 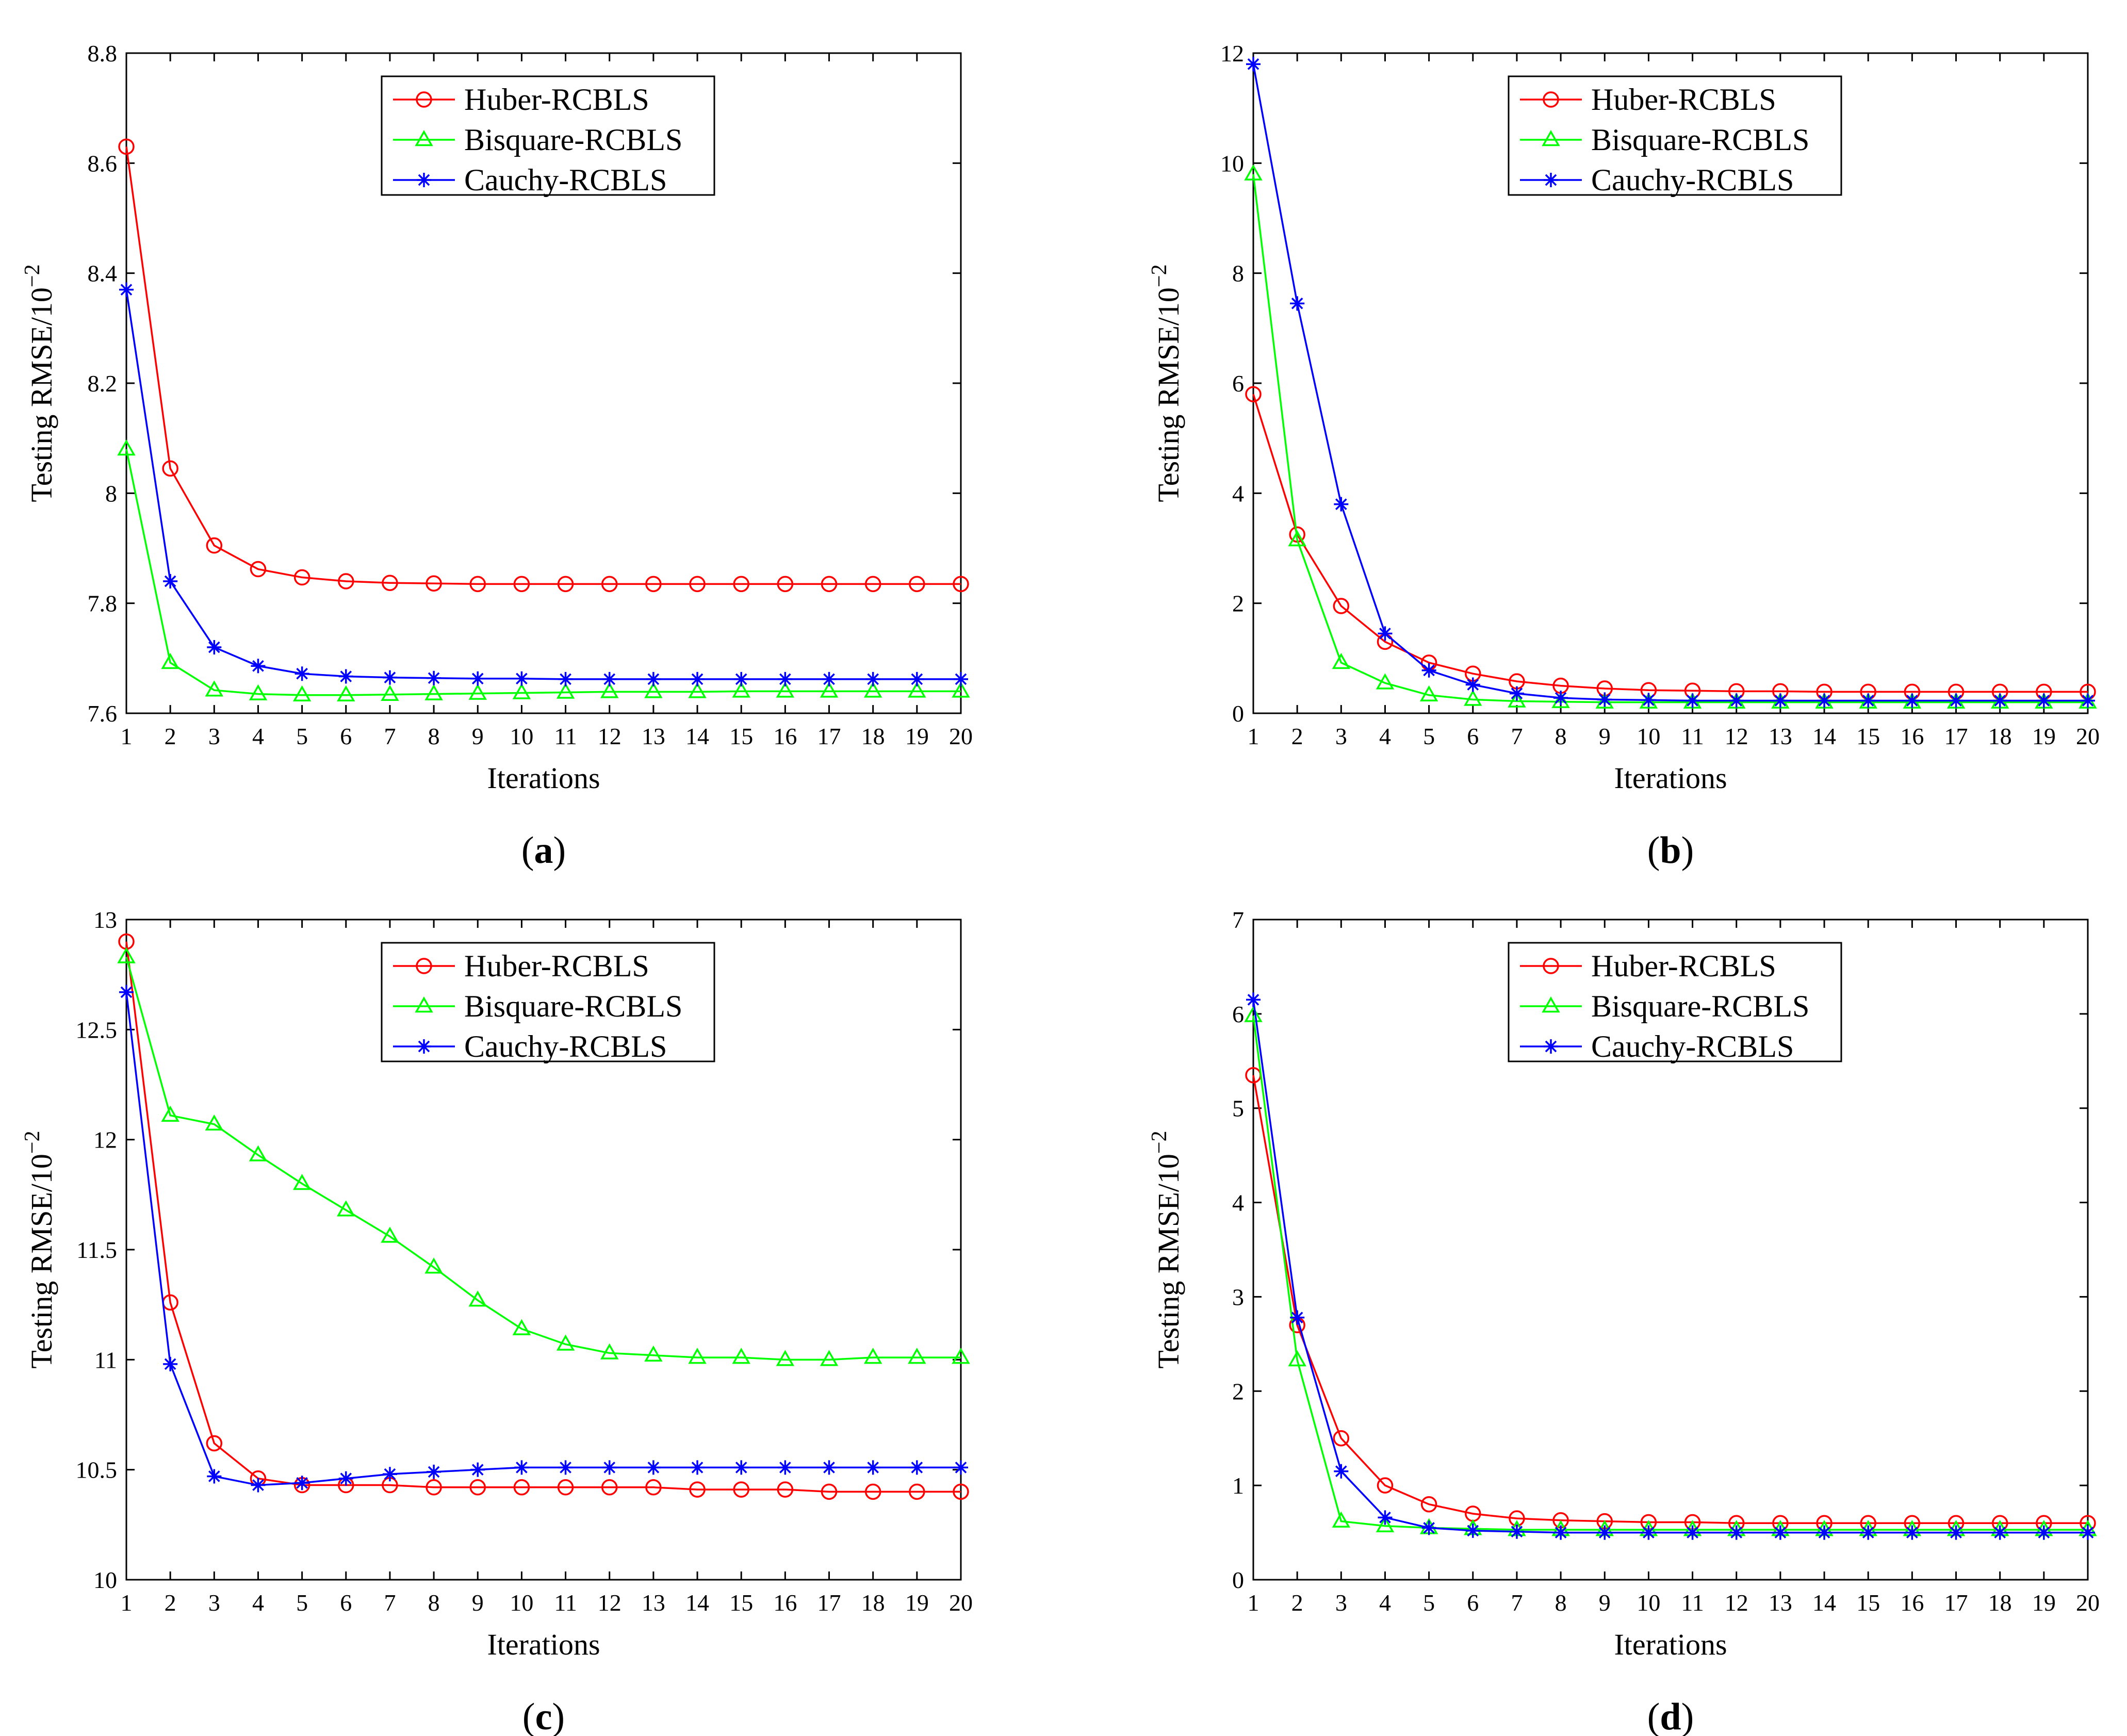 What do you see at coordinates (543, 1716) in the screenshot?
I see `panel-label: (c)` at bounding box center [543, 1716].